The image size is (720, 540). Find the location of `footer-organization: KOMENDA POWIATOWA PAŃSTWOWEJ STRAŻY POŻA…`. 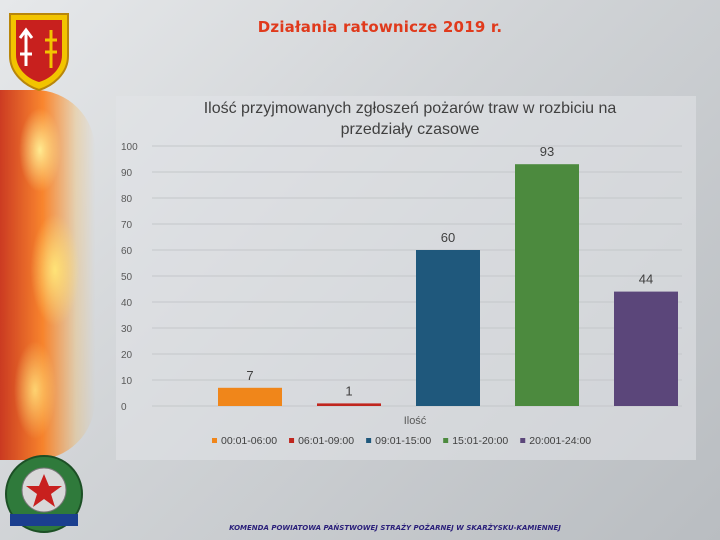

footer-organization: KOMENDA POWIATOWA PAŃSTWOWEJ STRAŻY POŻA… is located at coordinates (395, 528).